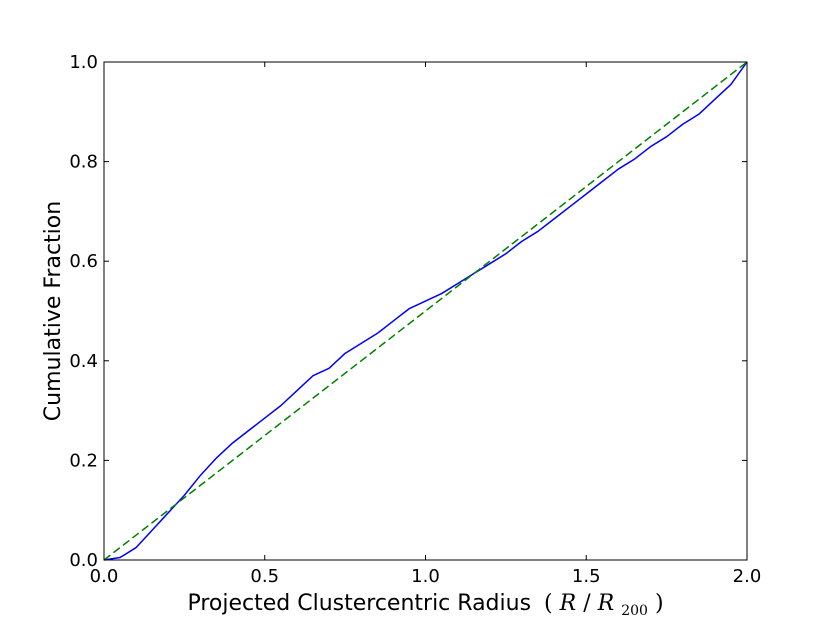  I want to click on x-tick-label: 1.5, so click(586, 576).